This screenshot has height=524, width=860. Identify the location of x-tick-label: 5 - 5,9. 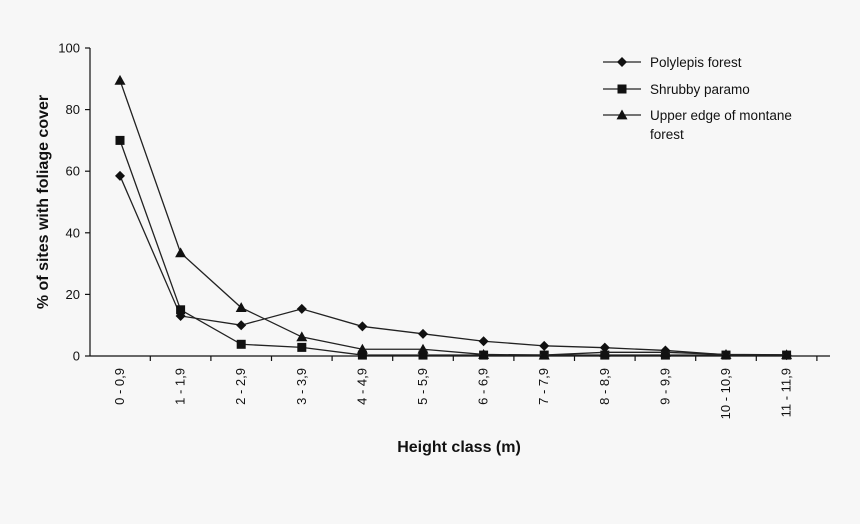
(422, 386).